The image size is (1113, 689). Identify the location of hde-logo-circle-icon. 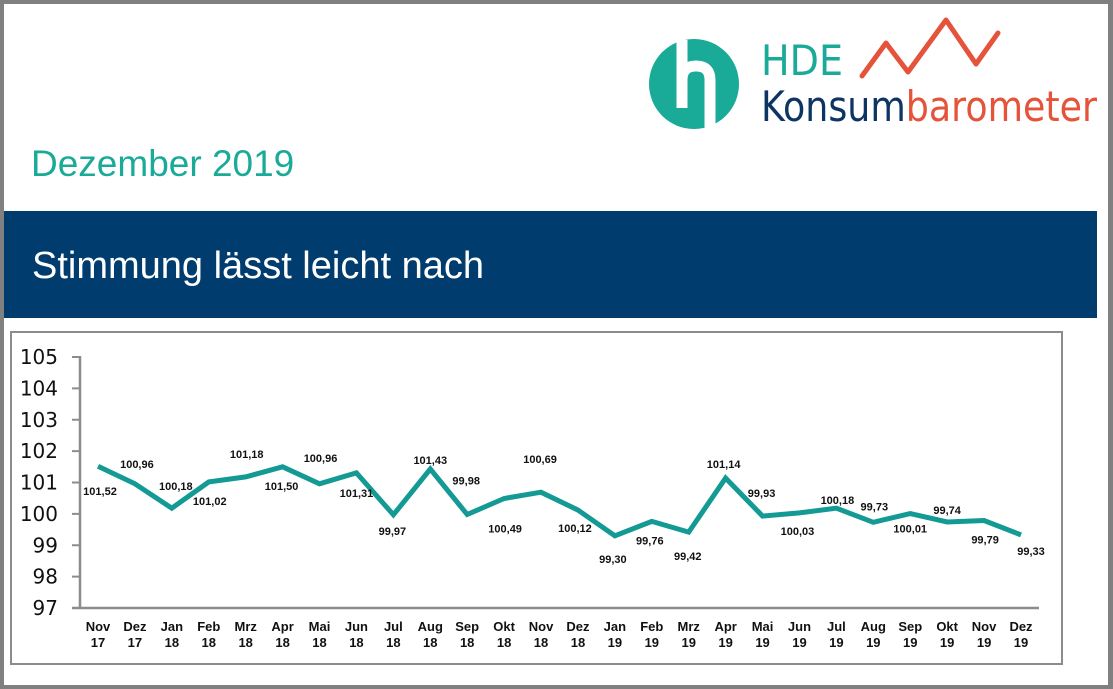
(694, 84).